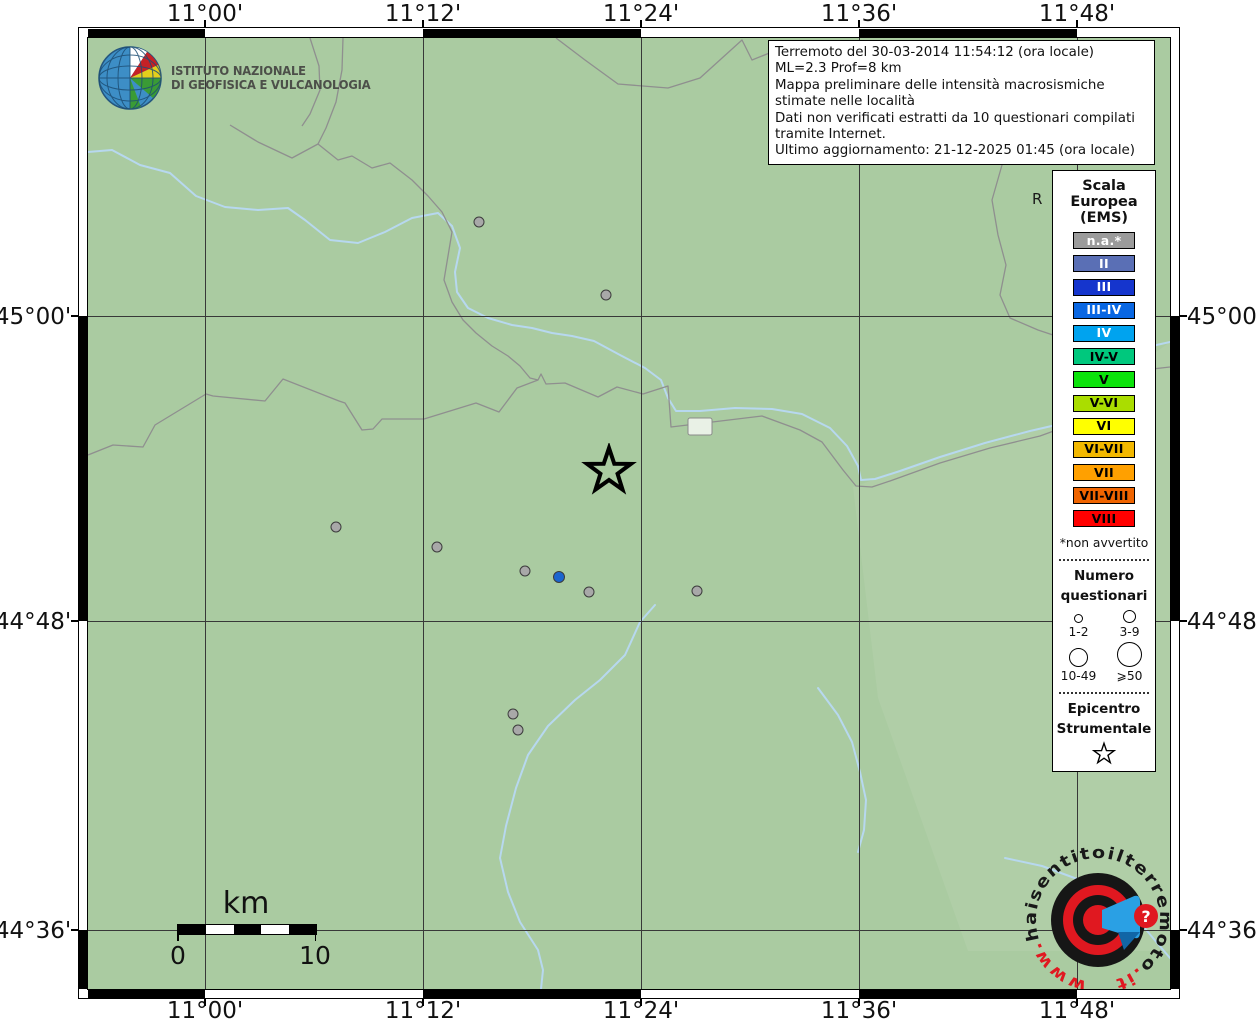 This screenshot has width=1256, height=1024. What do you see at coordinates (1129, 676) in the screenshot?
I see `size-label: ⩾50` at bounding box center [1129, 676].